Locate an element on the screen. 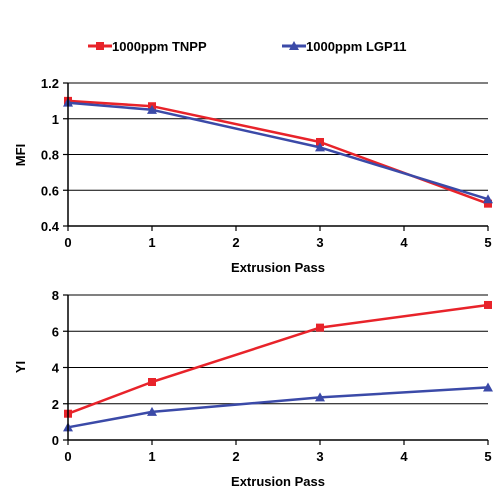  yi-x-tick-label-1: 1 is located at coordinates (151, 456).